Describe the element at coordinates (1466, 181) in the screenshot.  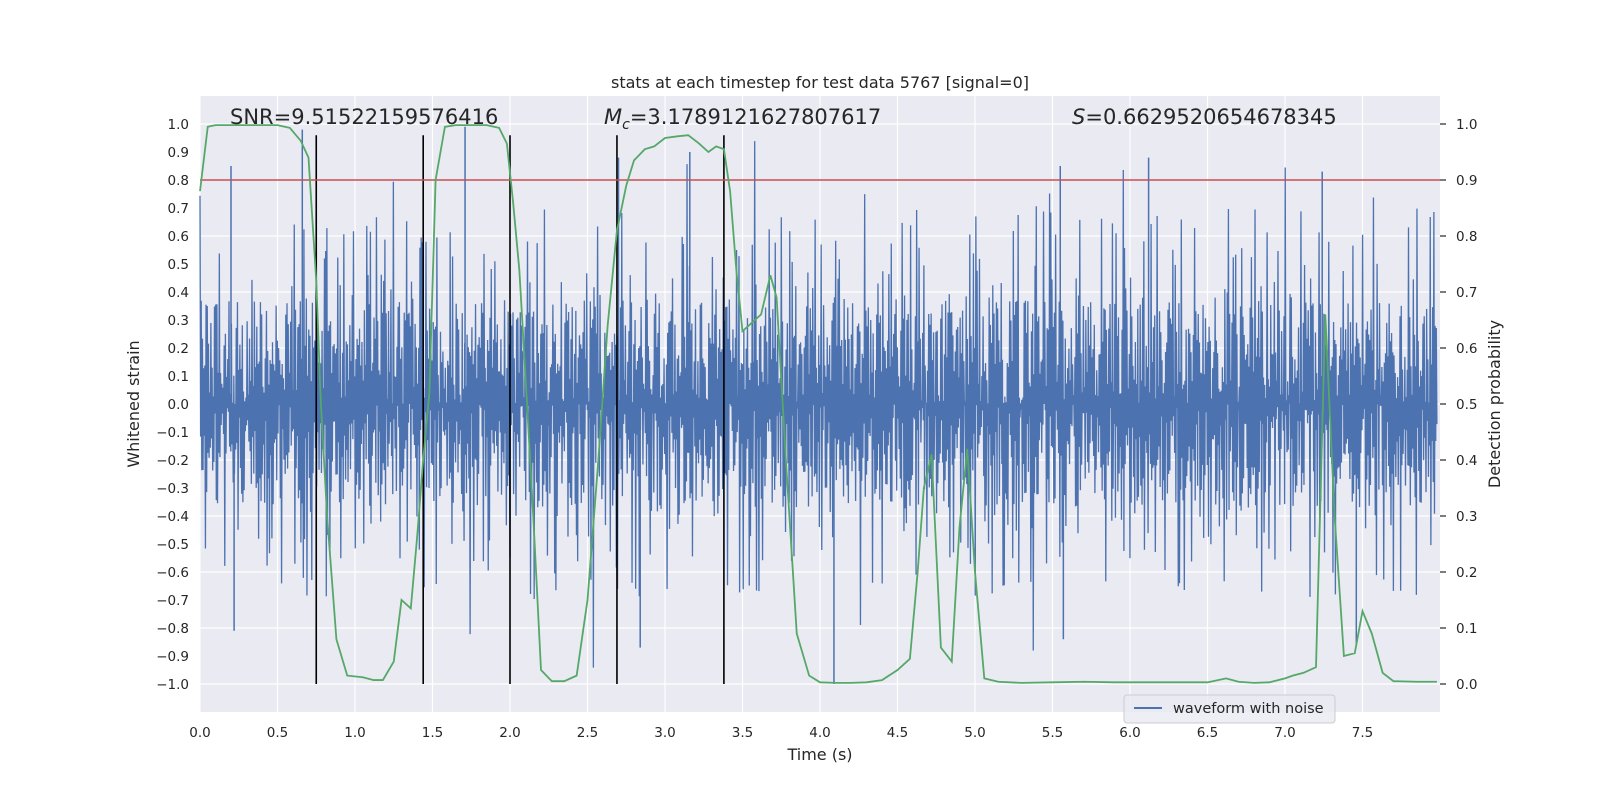
I see `right-y-tick-label: 0.9` at that location.